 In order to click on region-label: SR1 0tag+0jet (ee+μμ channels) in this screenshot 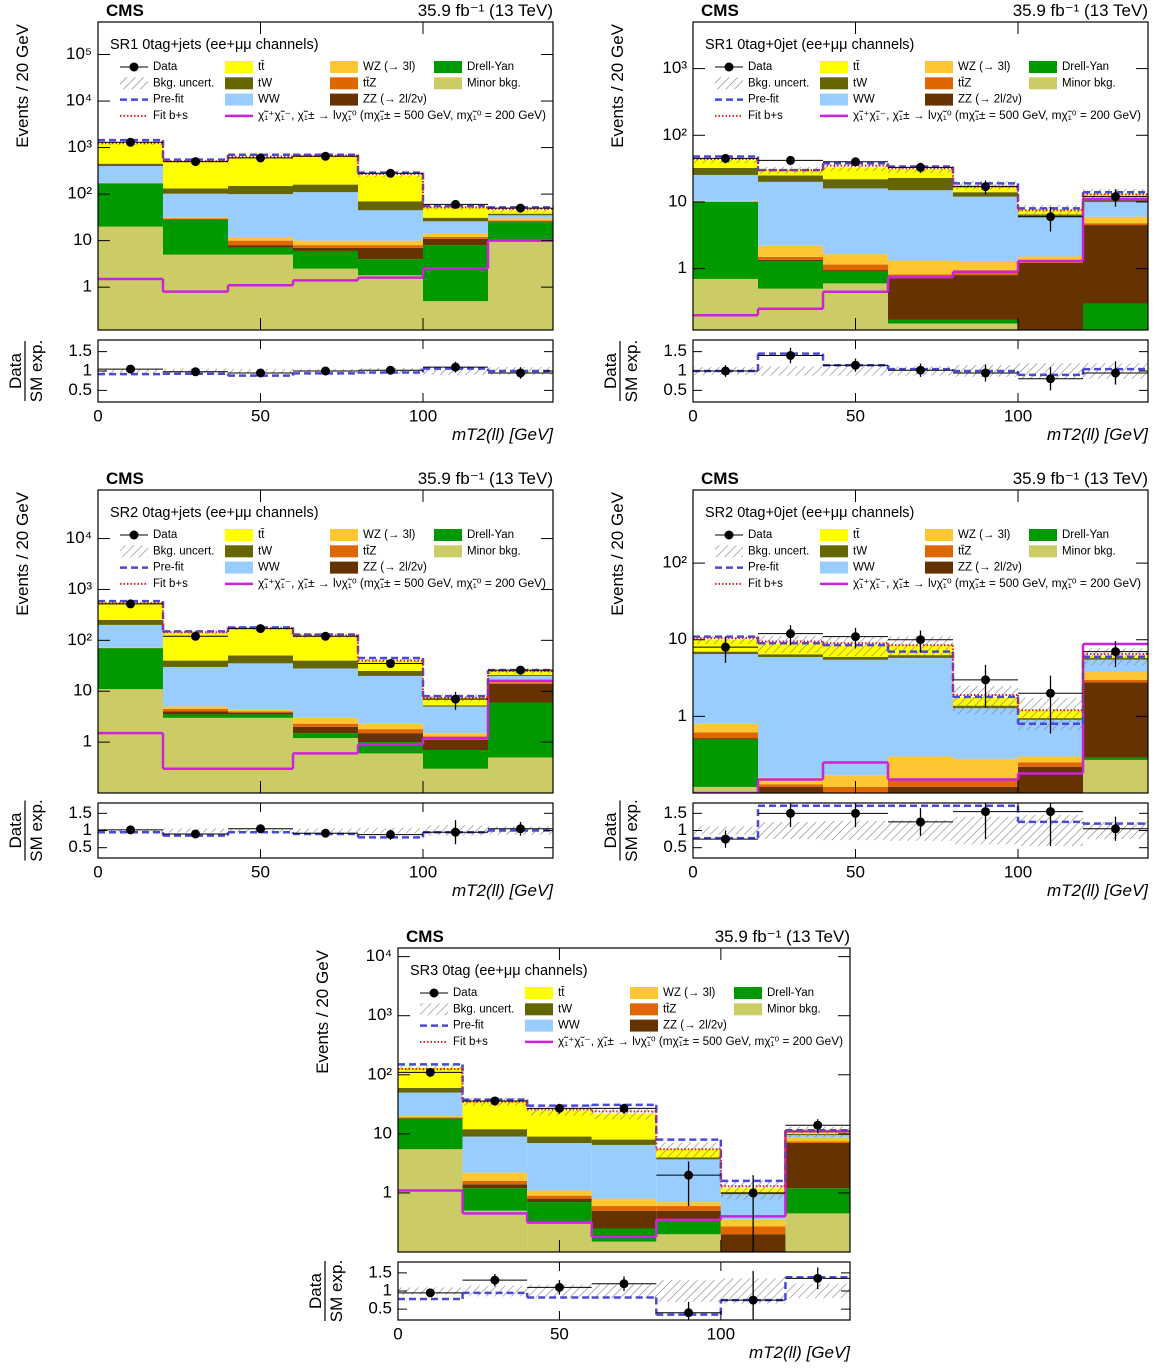, I will do `click(809, 45)`.